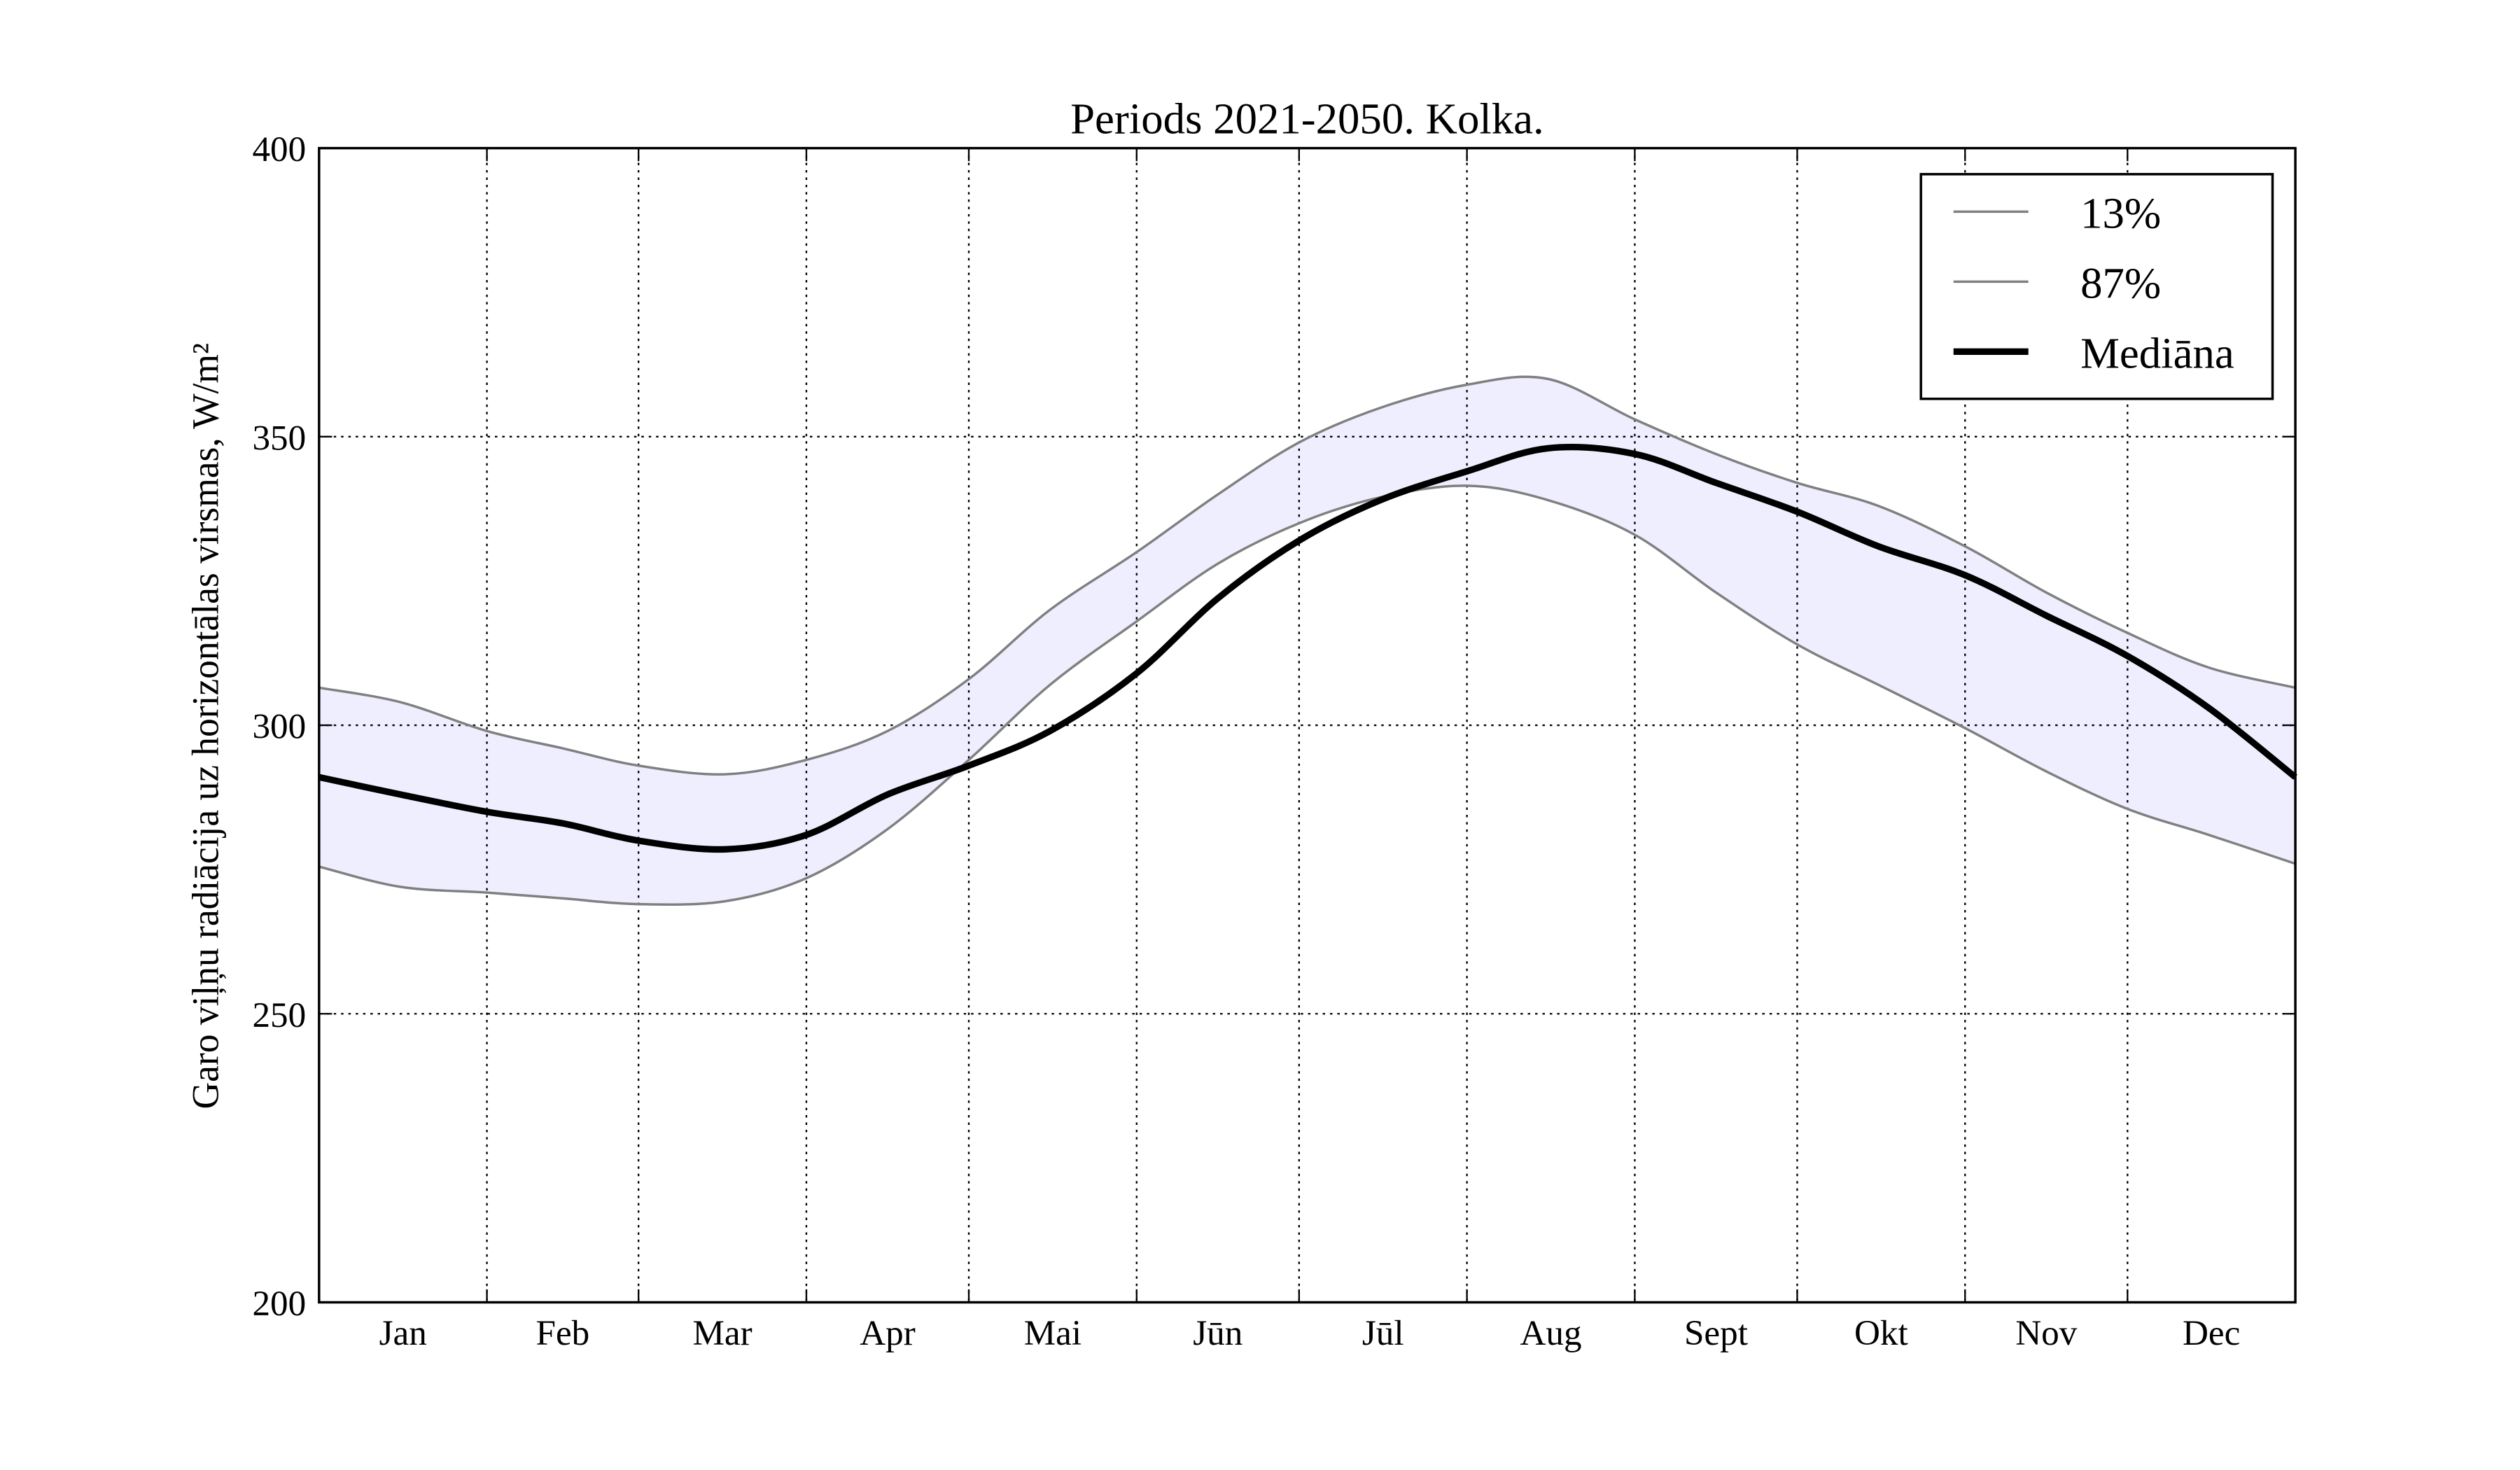 The height and width of the screenshot is (1470, 2520). Describe the element at coordinates (722, 1333) in the screenshot. I see `x-tick-label: Mar` at that location.